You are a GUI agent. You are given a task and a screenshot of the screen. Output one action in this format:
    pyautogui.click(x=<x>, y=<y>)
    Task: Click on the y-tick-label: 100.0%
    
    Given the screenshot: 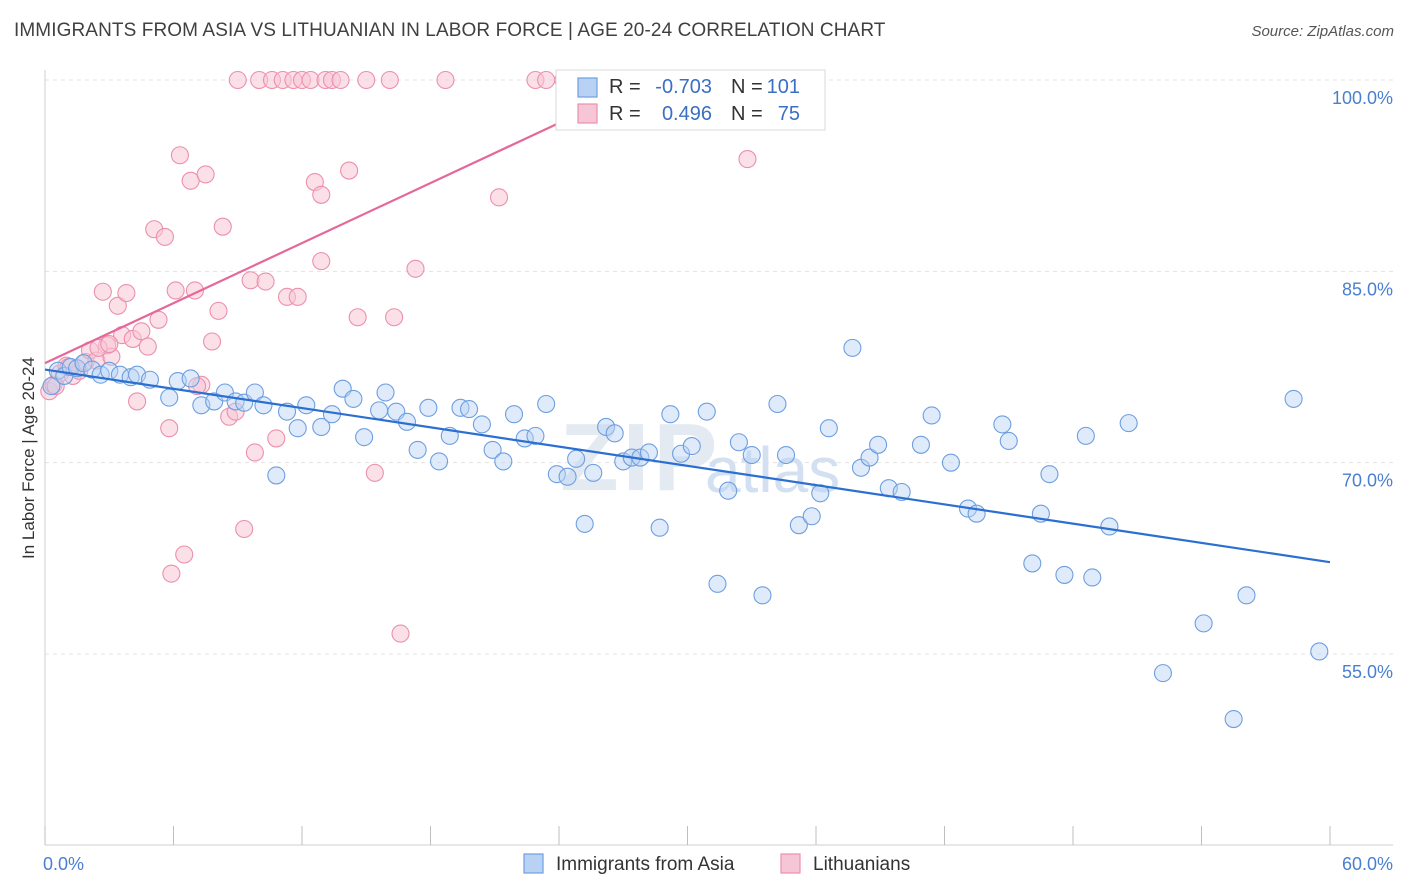 What is the action you would take?
    pyautogui.click(x=1362, y=98)
    